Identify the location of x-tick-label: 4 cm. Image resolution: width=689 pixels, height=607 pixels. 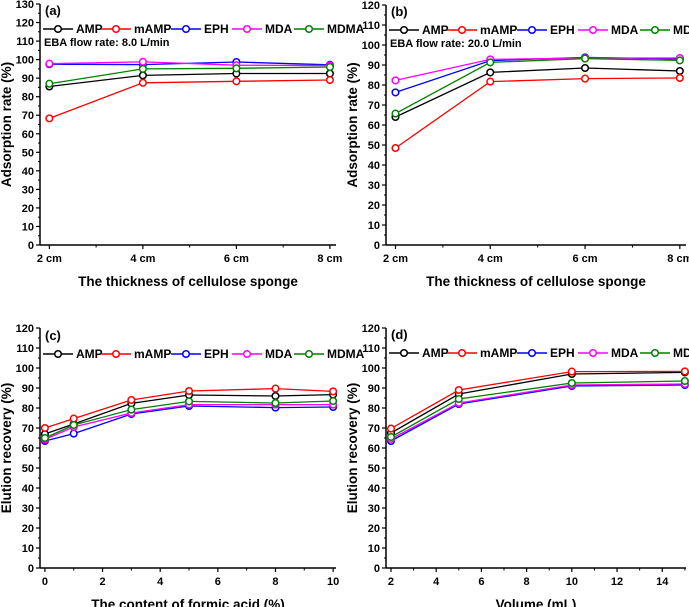
(142, 259).